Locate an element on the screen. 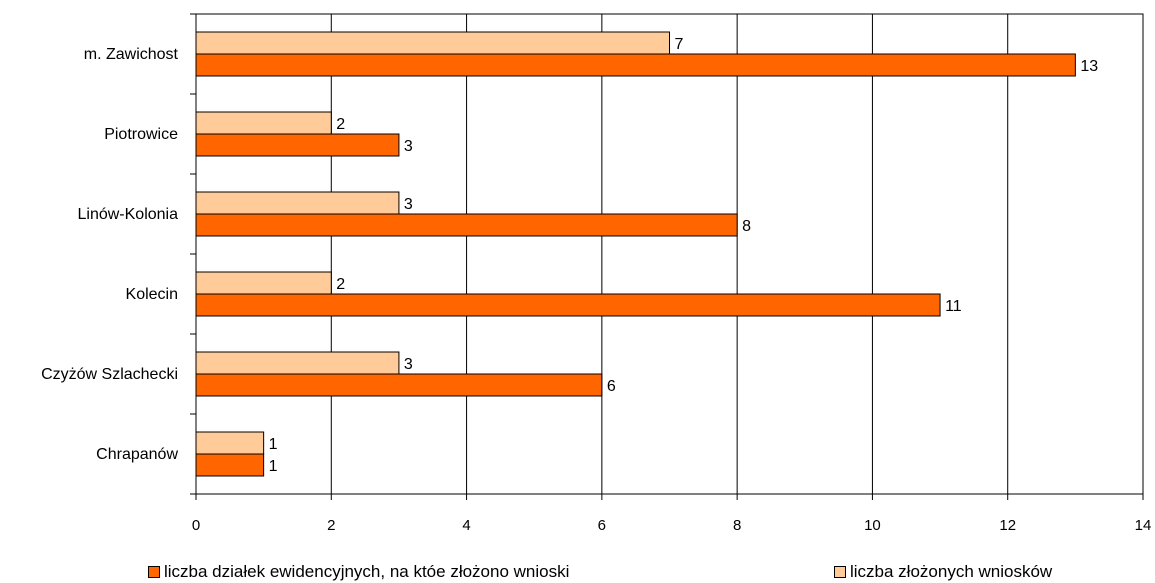  legend-item-applications: liczba złożonych wniosków is located at coordinates (943, 572).